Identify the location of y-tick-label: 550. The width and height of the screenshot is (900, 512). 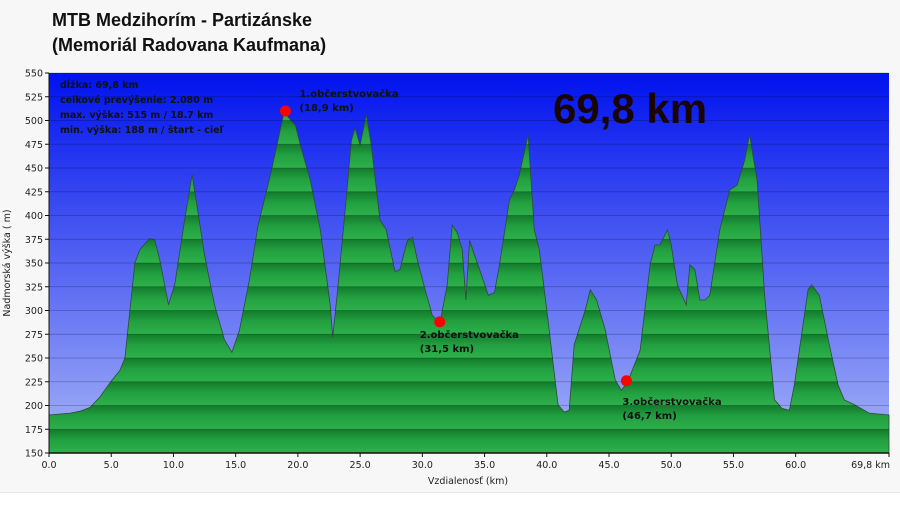
(34, 74).